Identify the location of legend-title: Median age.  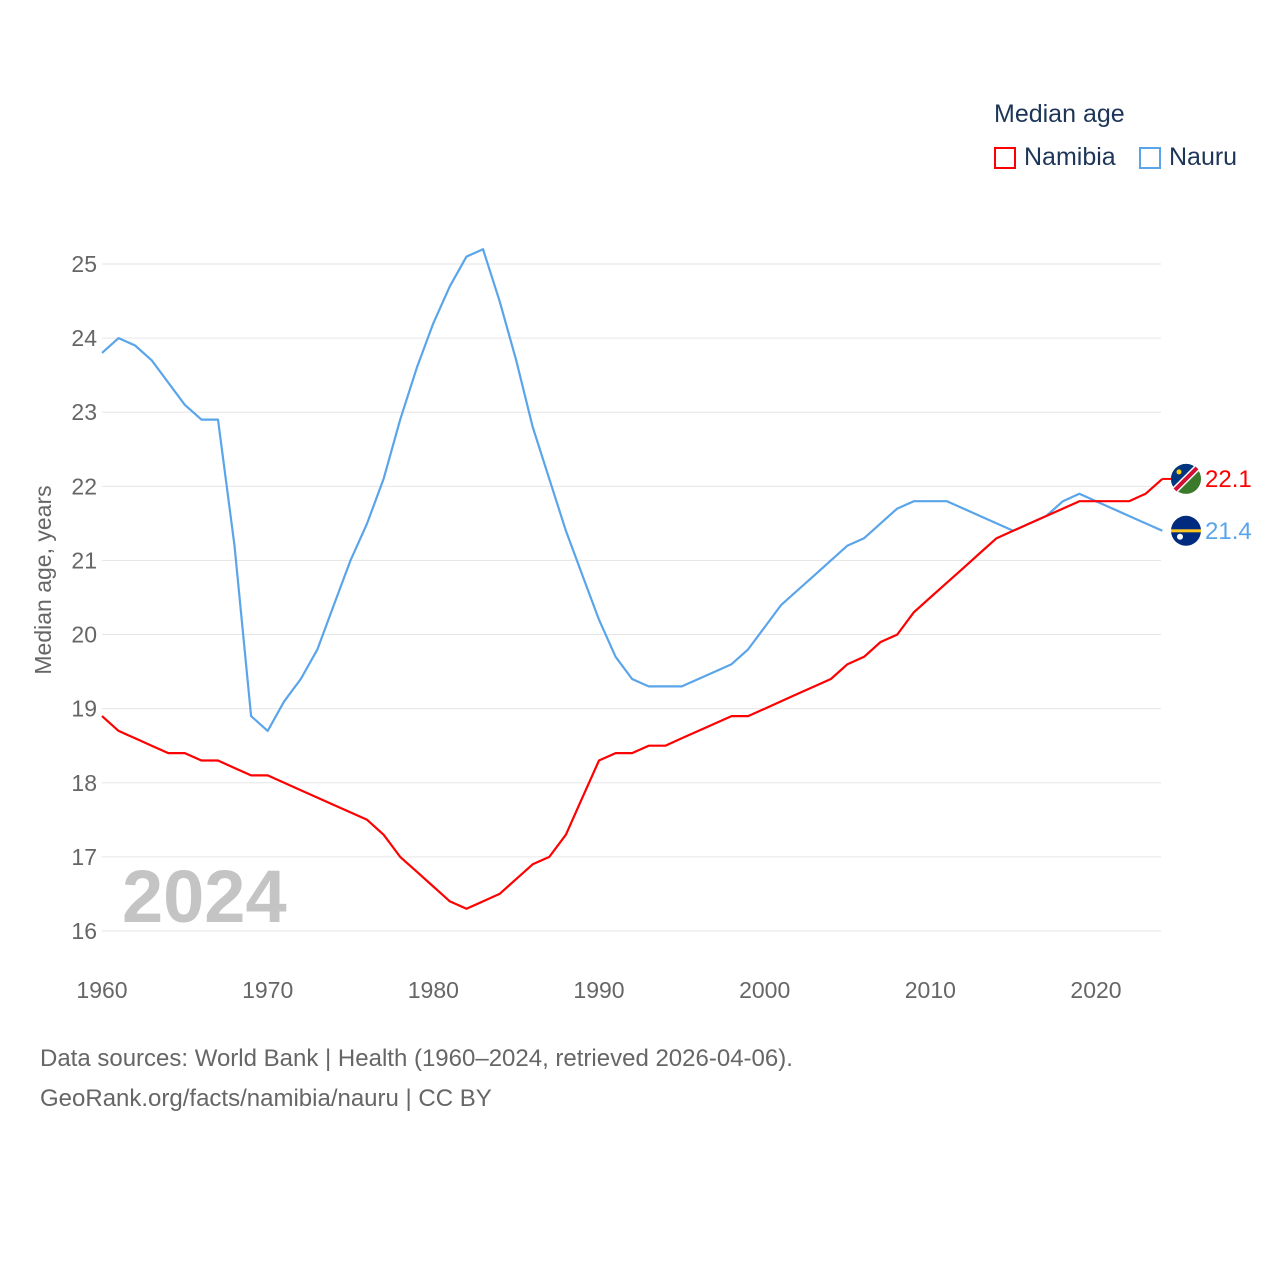
(1059, 114).